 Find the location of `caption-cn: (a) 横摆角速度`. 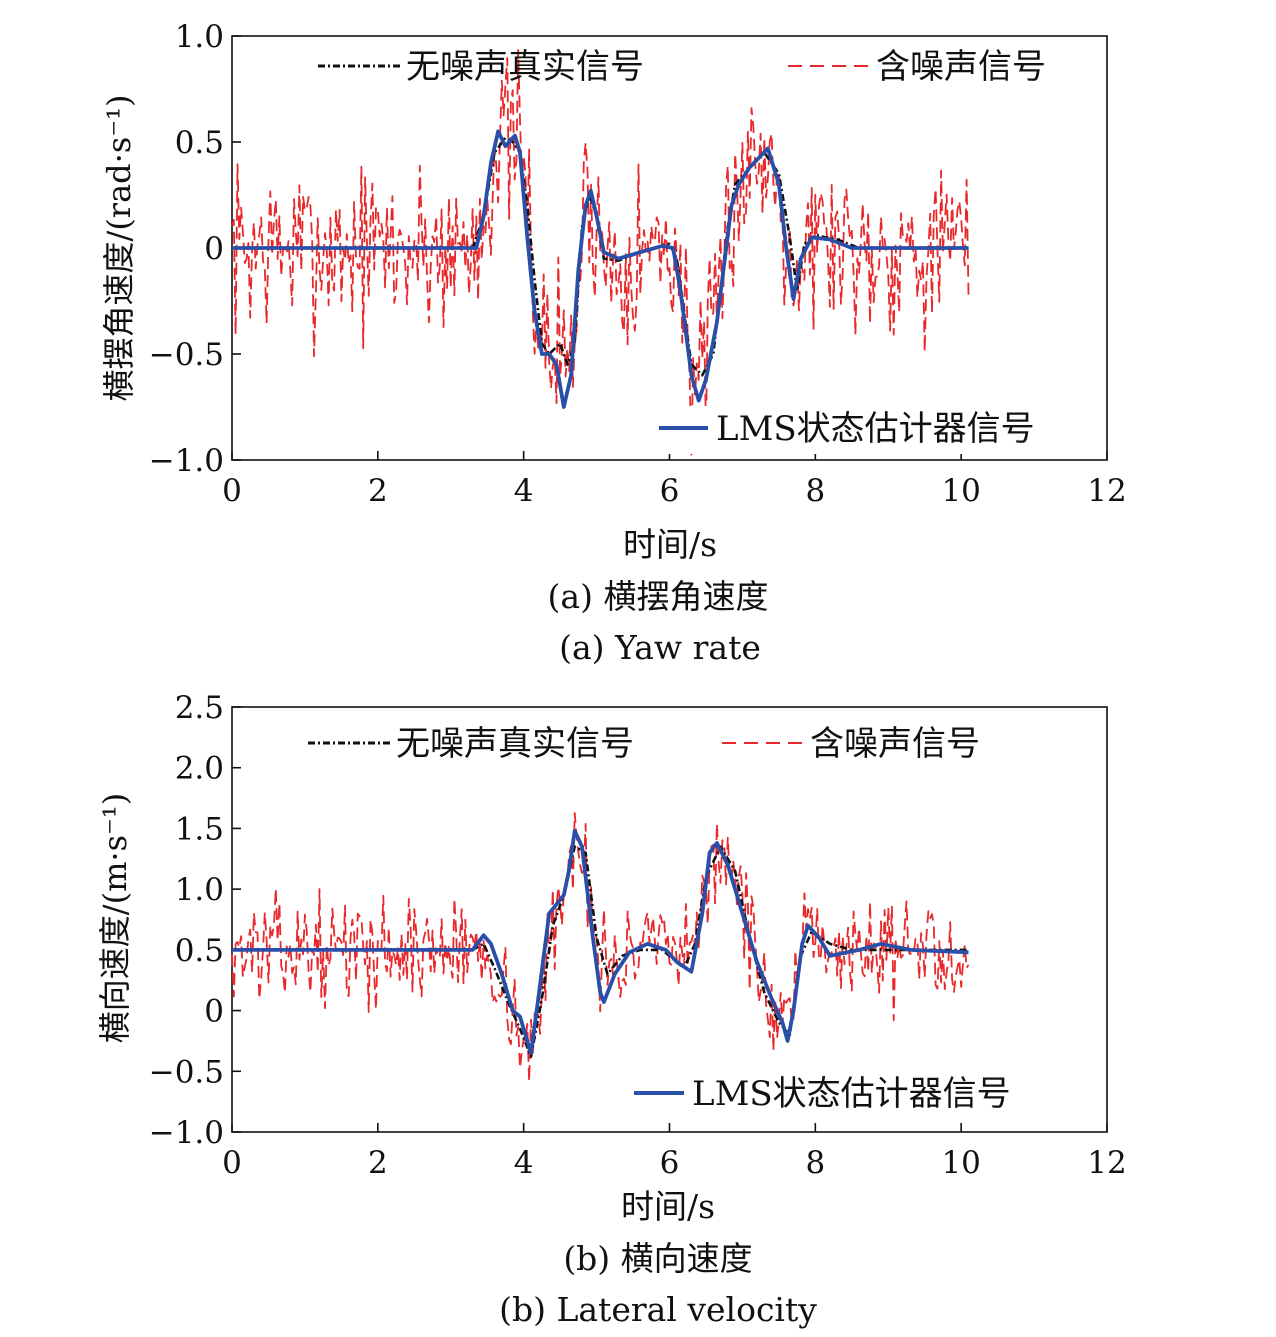

caption-cn: (a) 横摆角速度 is located at coordinates (658, 596).